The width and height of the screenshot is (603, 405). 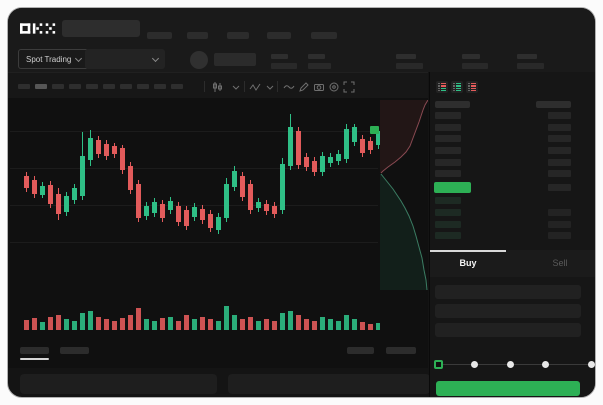 I want to click on asks-book-icon, so click(x=472, y=87).